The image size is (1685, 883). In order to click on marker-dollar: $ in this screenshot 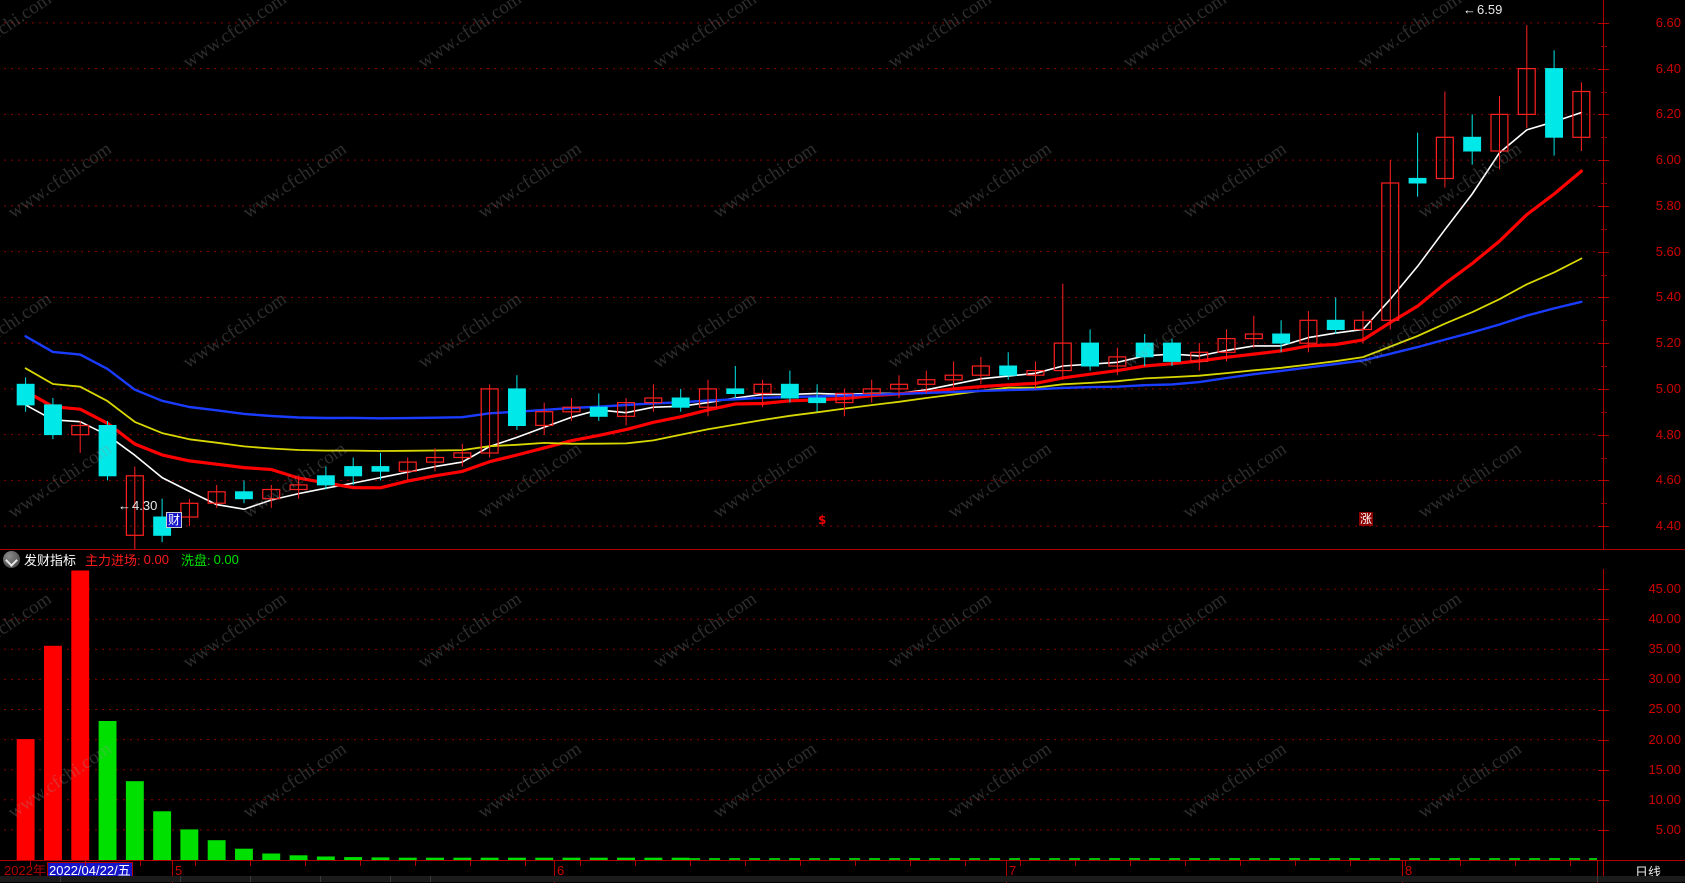, I will do `click(822, 520)`.